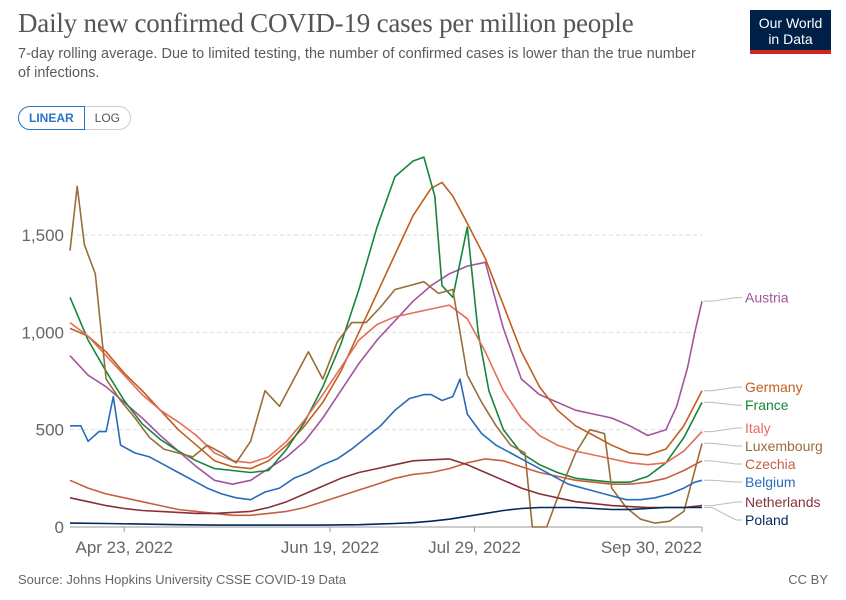 The width and height of the screenshot is (846, 600). Describe the element at coordinates (767, 405) in the screenshot. I see `legend-label-france: France` at that location.